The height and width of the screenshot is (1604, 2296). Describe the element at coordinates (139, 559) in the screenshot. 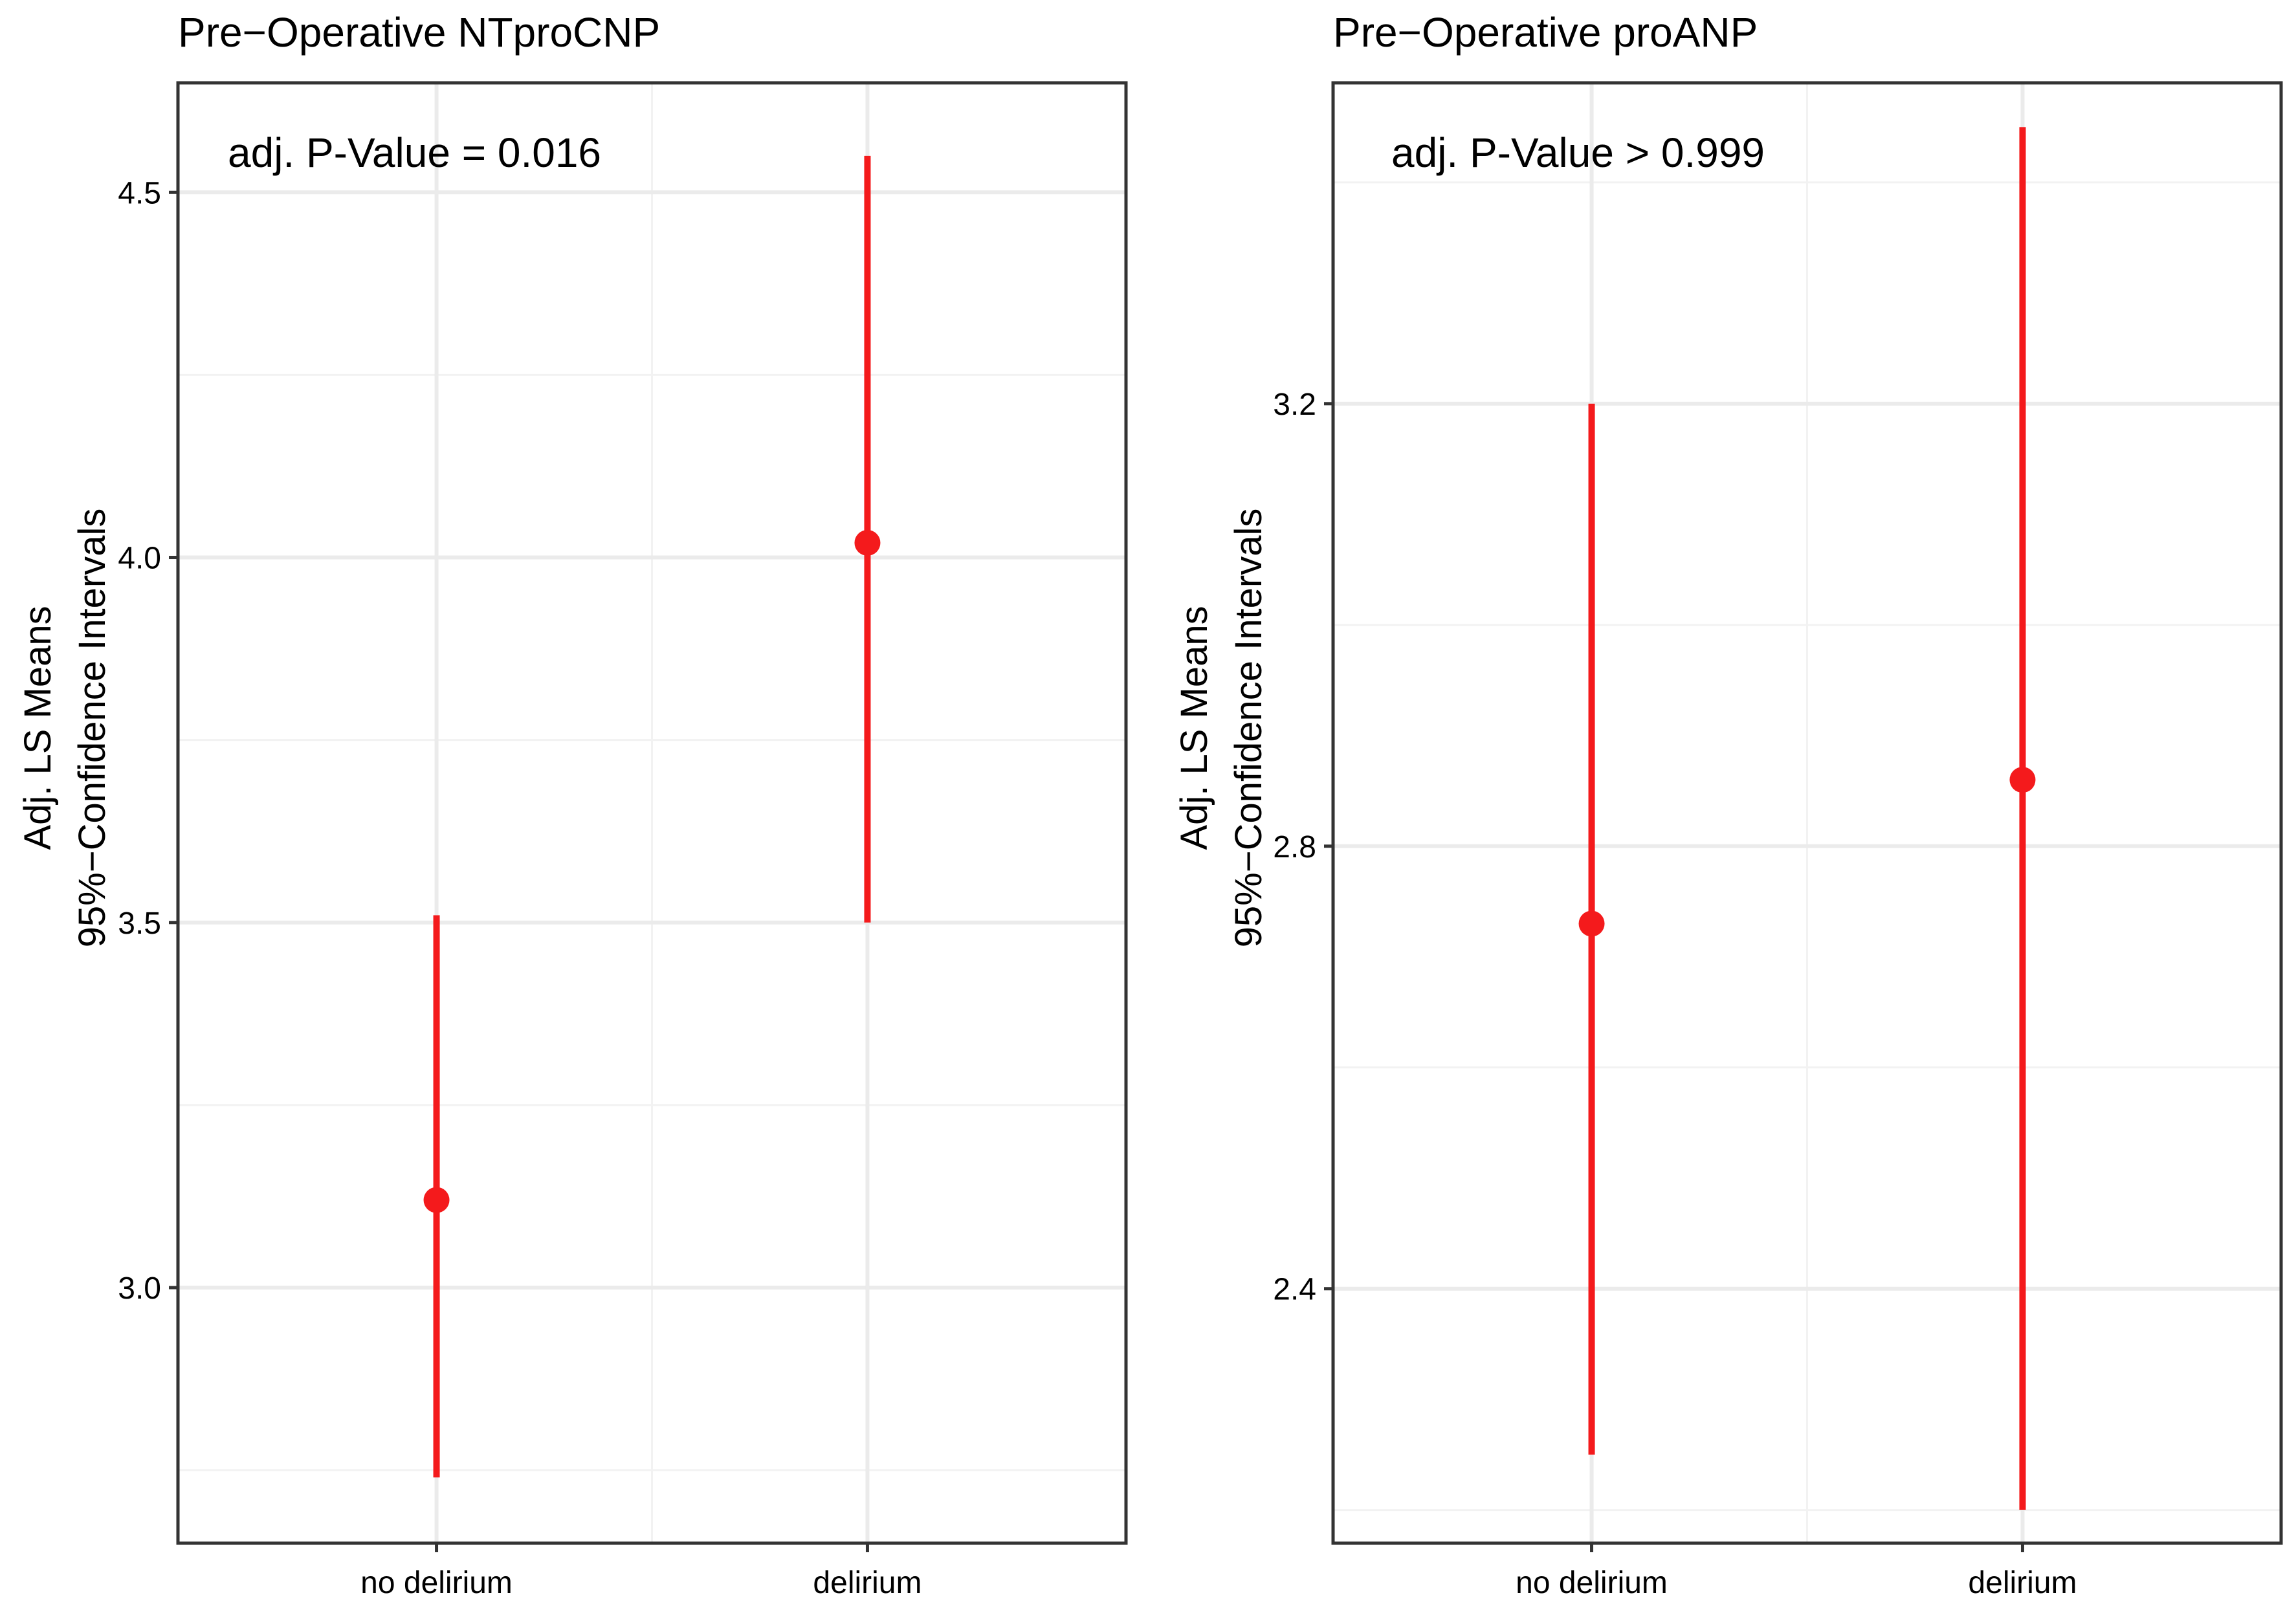

I see `y-tick-label: 4.0` at that location.